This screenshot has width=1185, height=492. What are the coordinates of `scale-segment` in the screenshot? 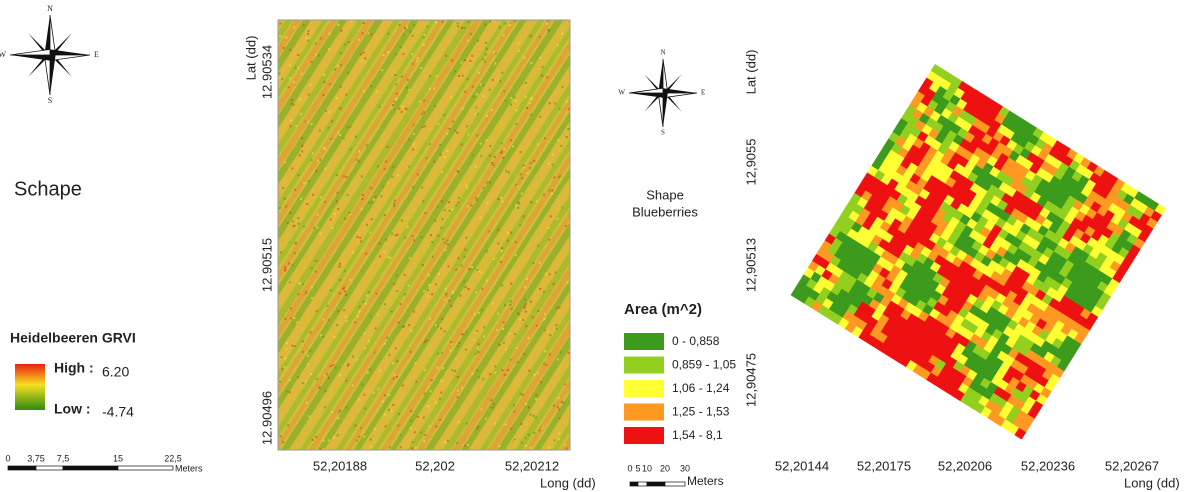 It's located at (90, 468).